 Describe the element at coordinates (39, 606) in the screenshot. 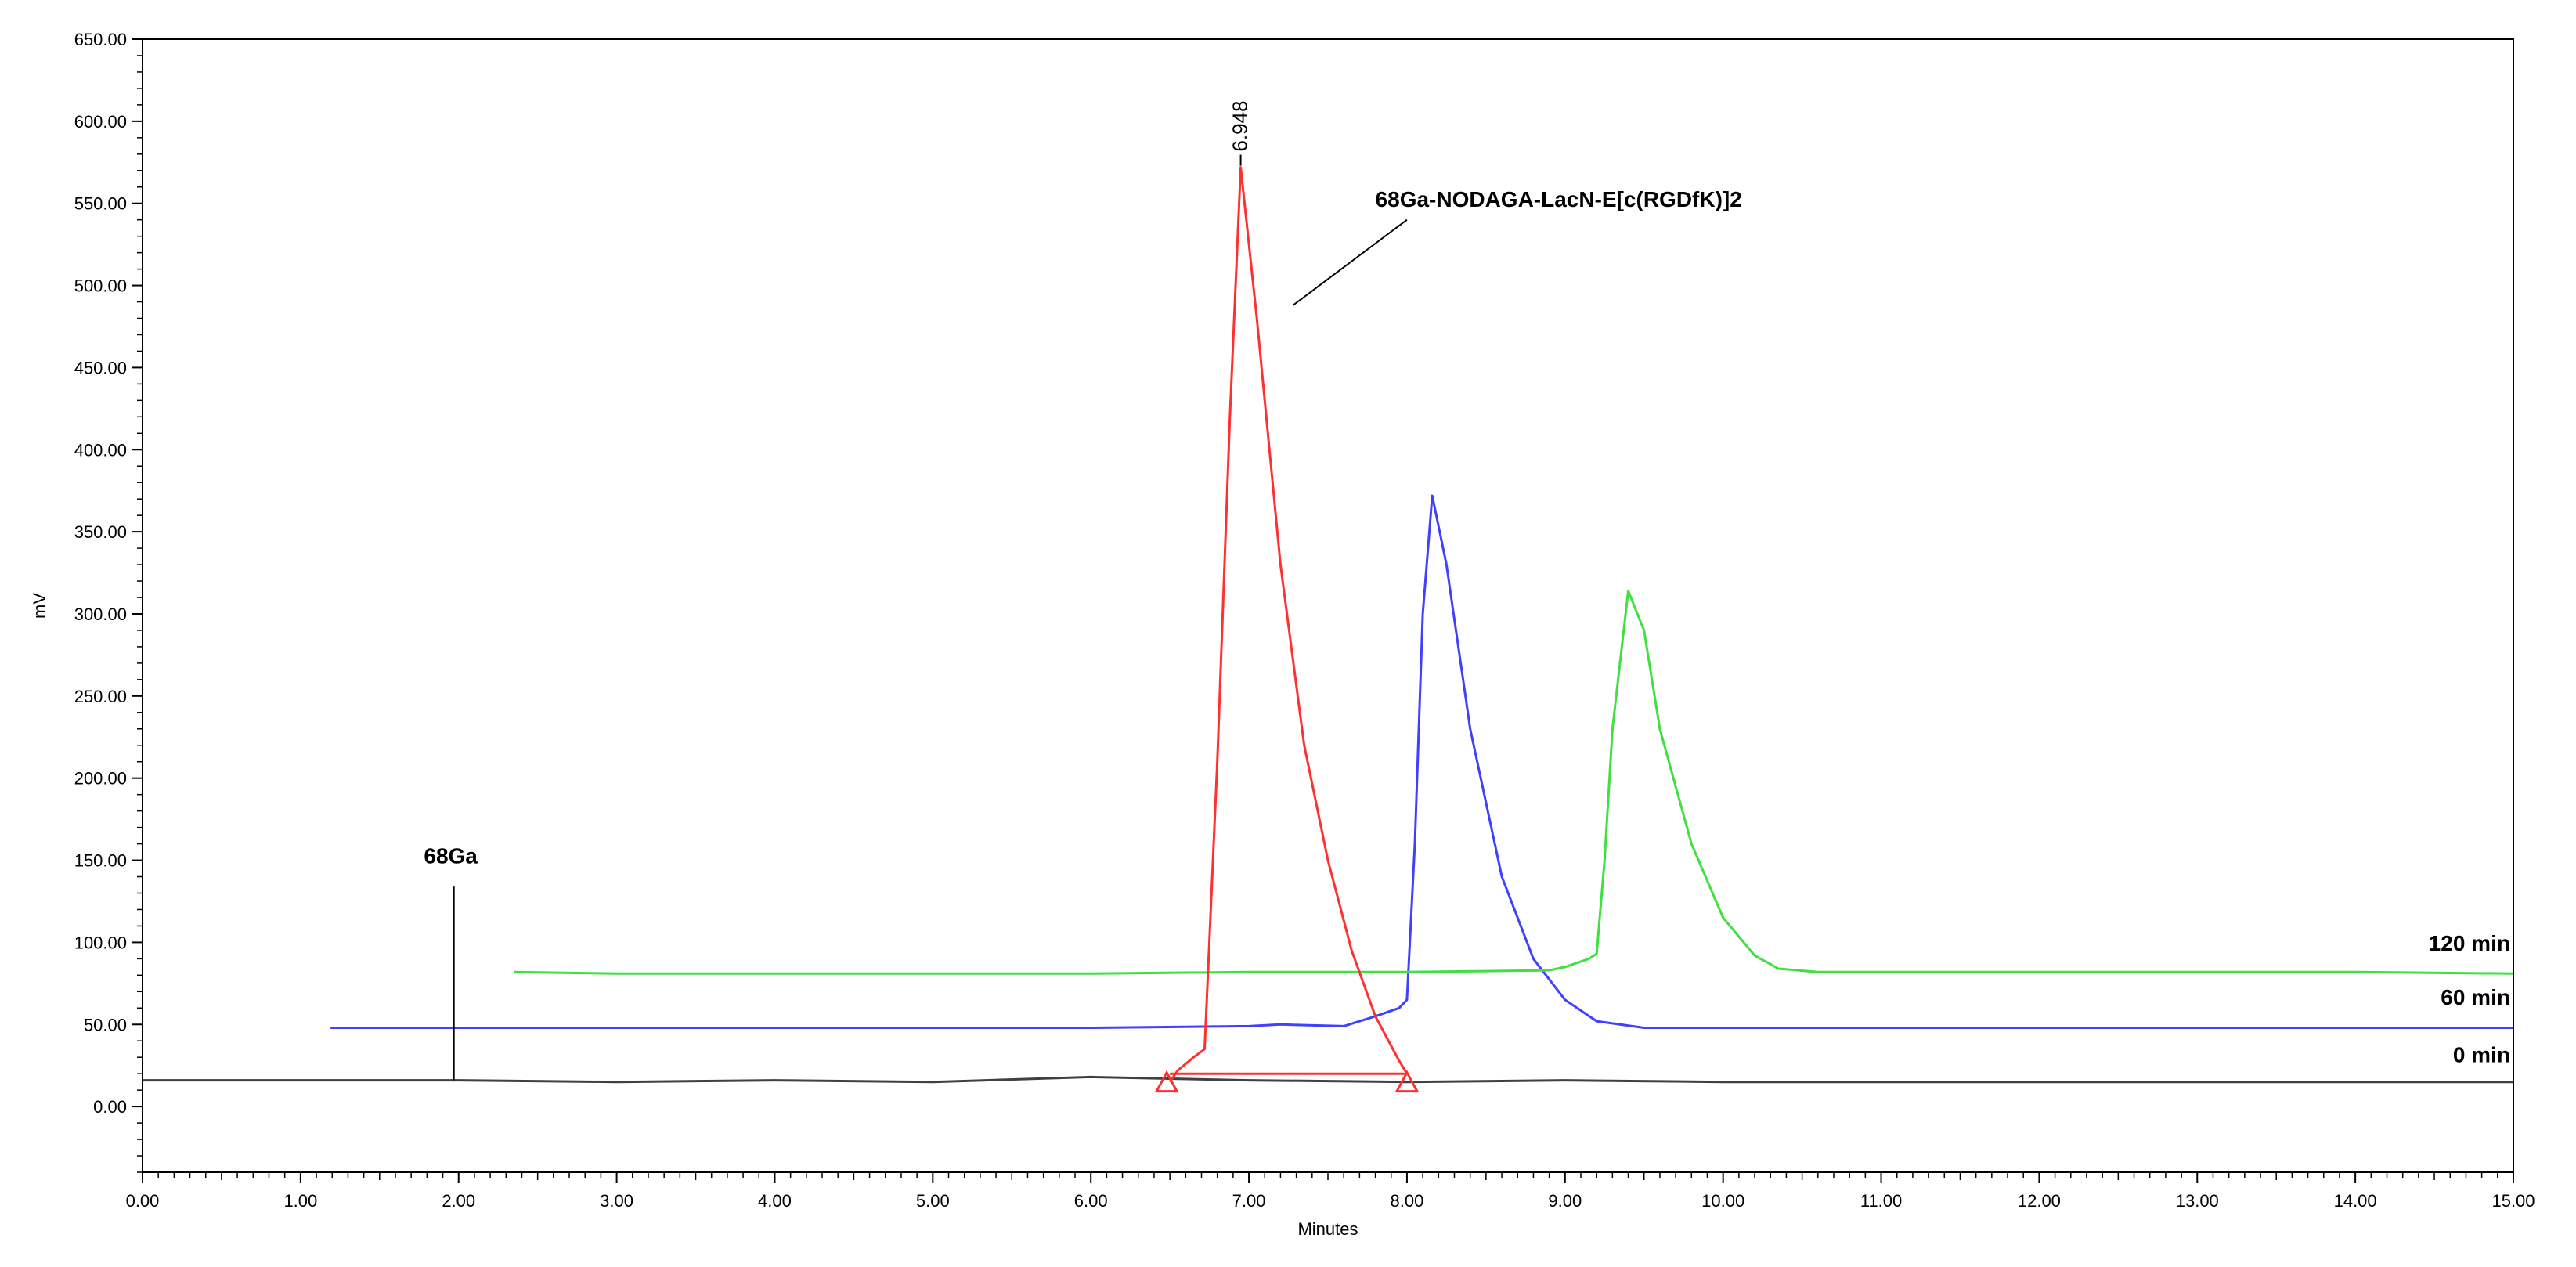

I see `y-axis-label: mV` at that location.